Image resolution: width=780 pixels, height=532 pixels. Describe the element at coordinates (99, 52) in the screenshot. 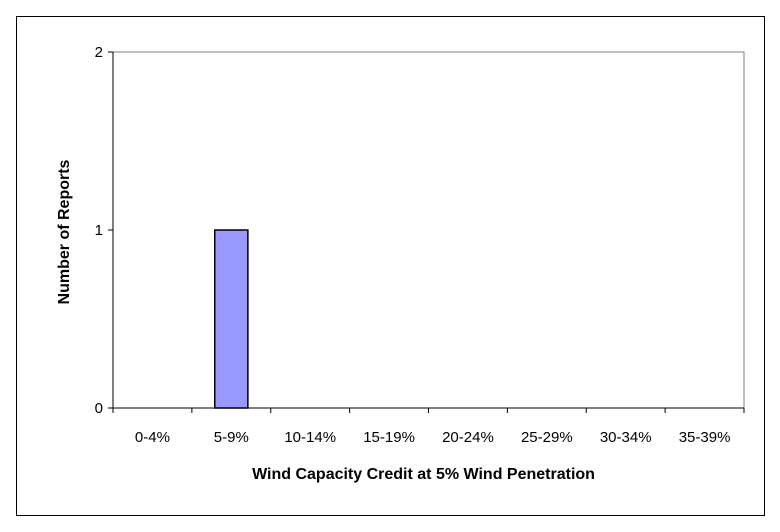

I see `y-tick-label: 2` at that location.